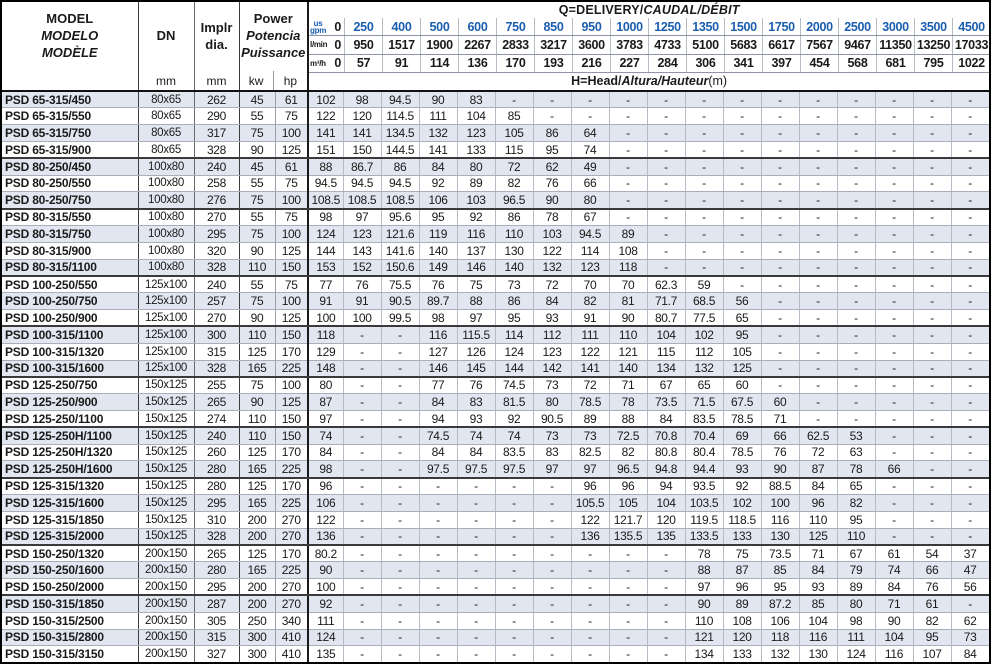 The width and height of the screenshot is (991, 664). I want to click on dia-cell: 290, so click(217, 116).